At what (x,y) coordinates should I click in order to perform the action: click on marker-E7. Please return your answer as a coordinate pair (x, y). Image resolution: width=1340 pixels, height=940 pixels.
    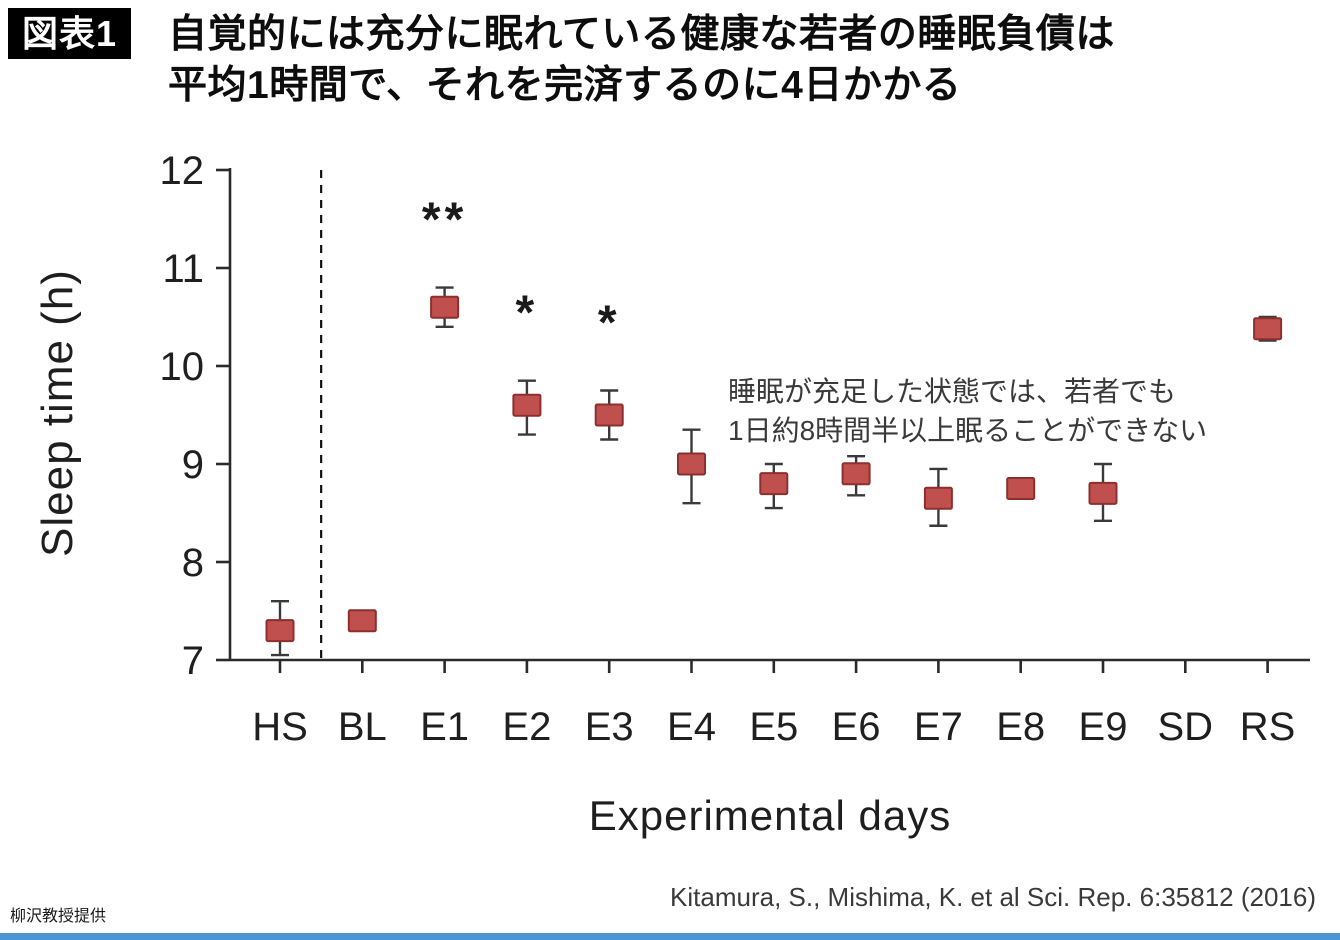
    Looking at the image, I should click on (938, 498).